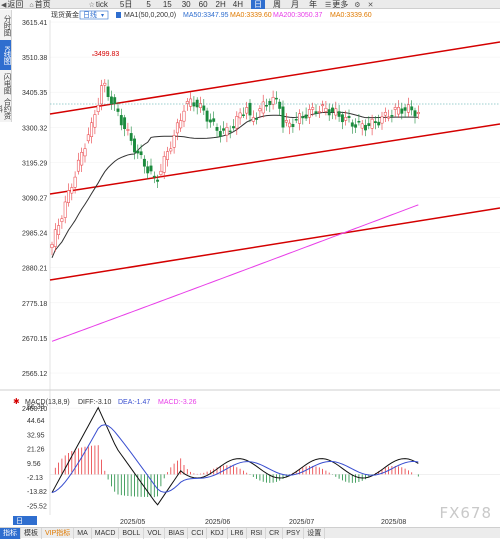 Image resolution: width=500 pixels, height=539 pixels. I want to click on indicator-tab-rsi: RSI, so click(256, 533).